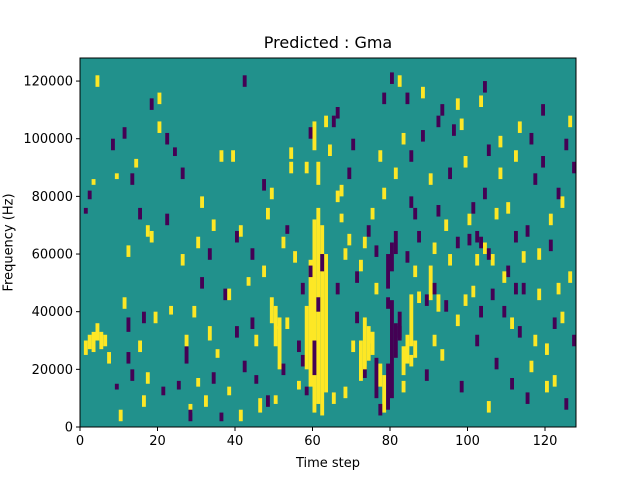  What do you see at coordinates (312, 441) in the screenshot?
I see `x-tick-label: 60` at bounding box center [312, 441].